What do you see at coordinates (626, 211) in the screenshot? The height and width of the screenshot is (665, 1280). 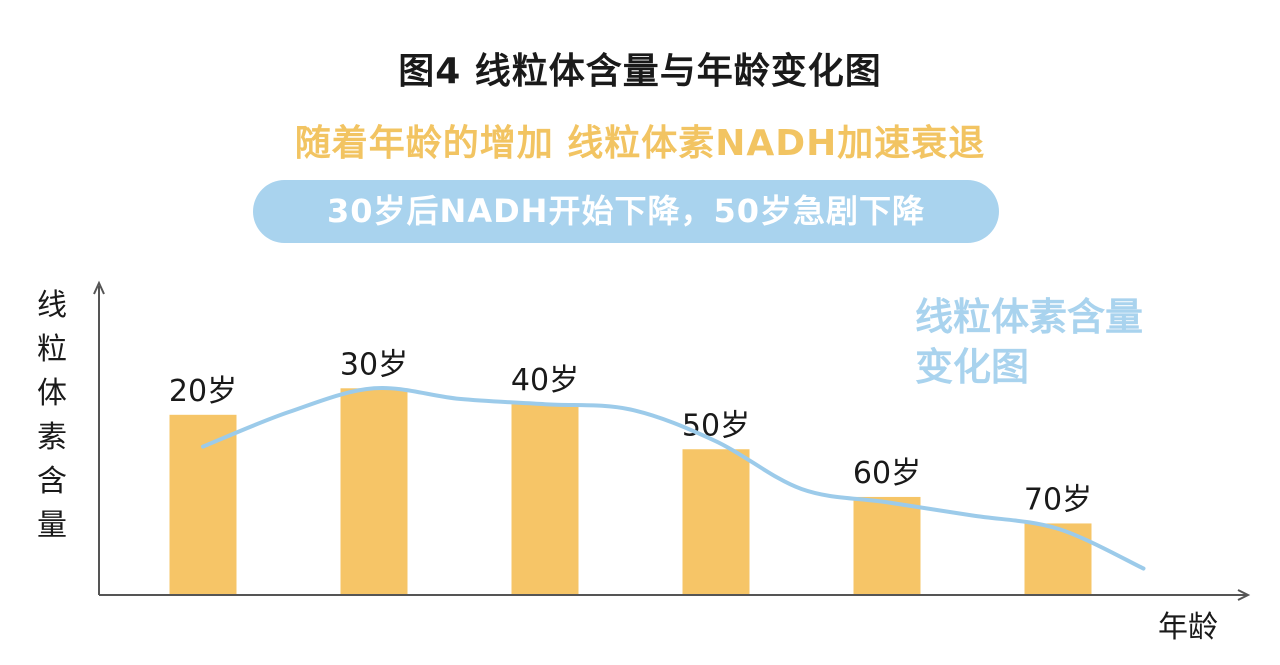 I see `highlight-banner: 30岁后NADH开始下降，50岁急剧下降` at bounding box center [626, 211].